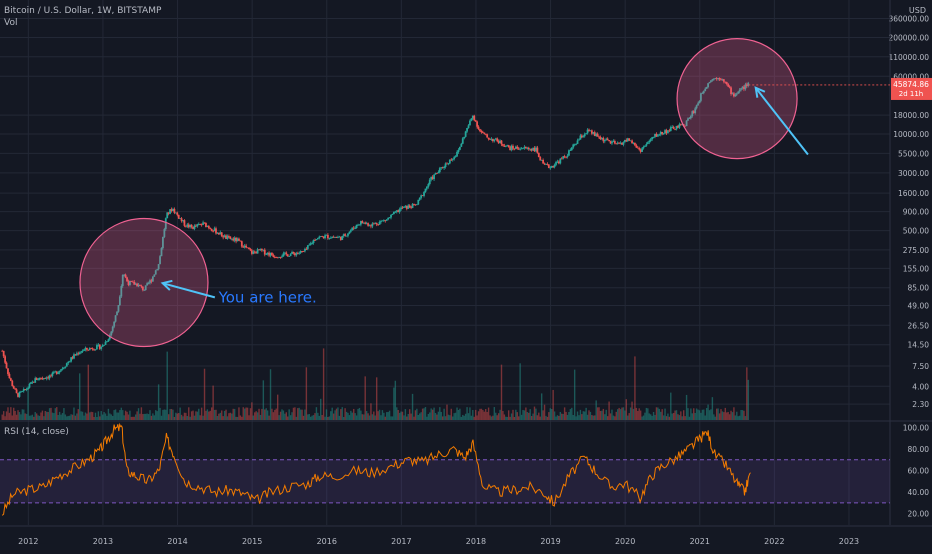  I want to click on price-tick-label: 275.00, so click(916, 250).